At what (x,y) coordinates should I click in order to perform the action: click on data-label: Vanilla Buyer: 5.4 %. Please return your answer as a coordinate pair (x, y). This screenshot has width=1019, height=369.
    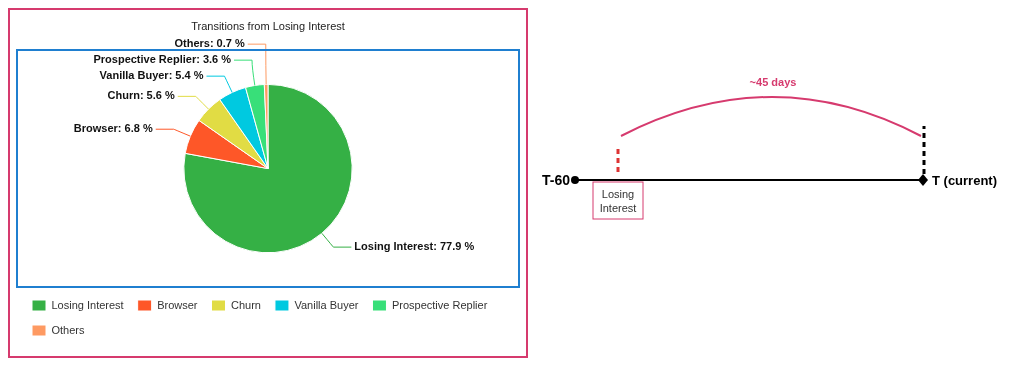
    Looking at the image, I should click on (151, 75).